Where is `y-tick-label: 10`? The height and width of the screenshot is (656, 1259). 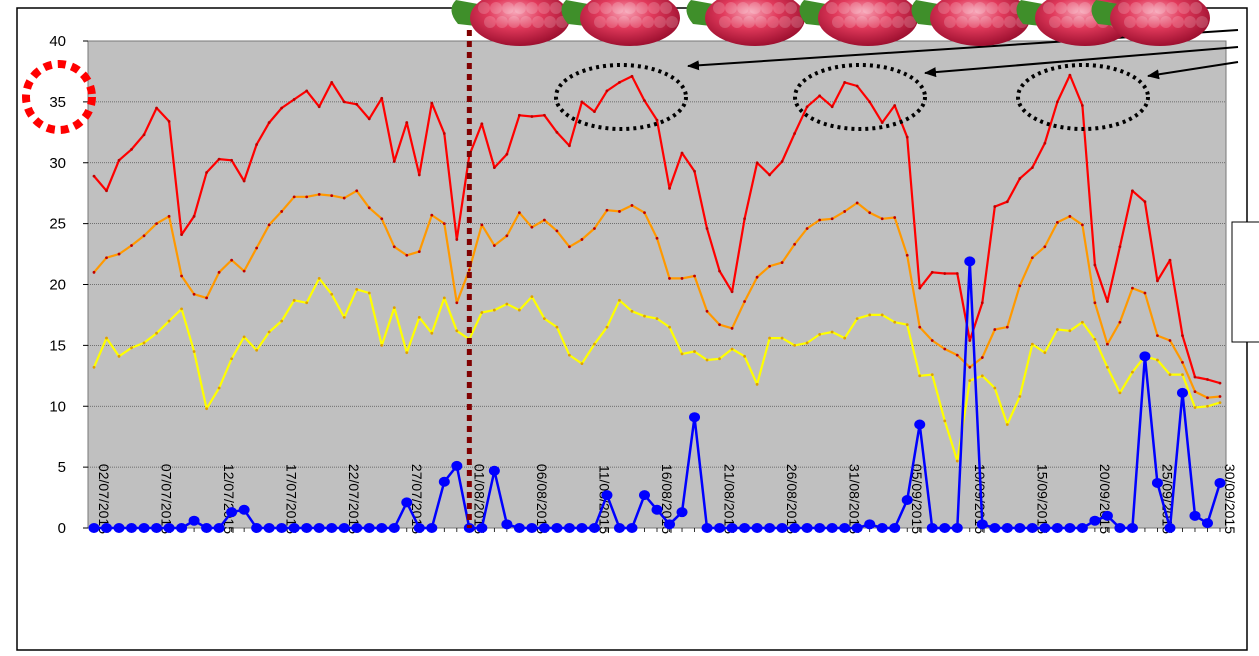
y-tick-label: 10 is located at coordinates (57, 406).